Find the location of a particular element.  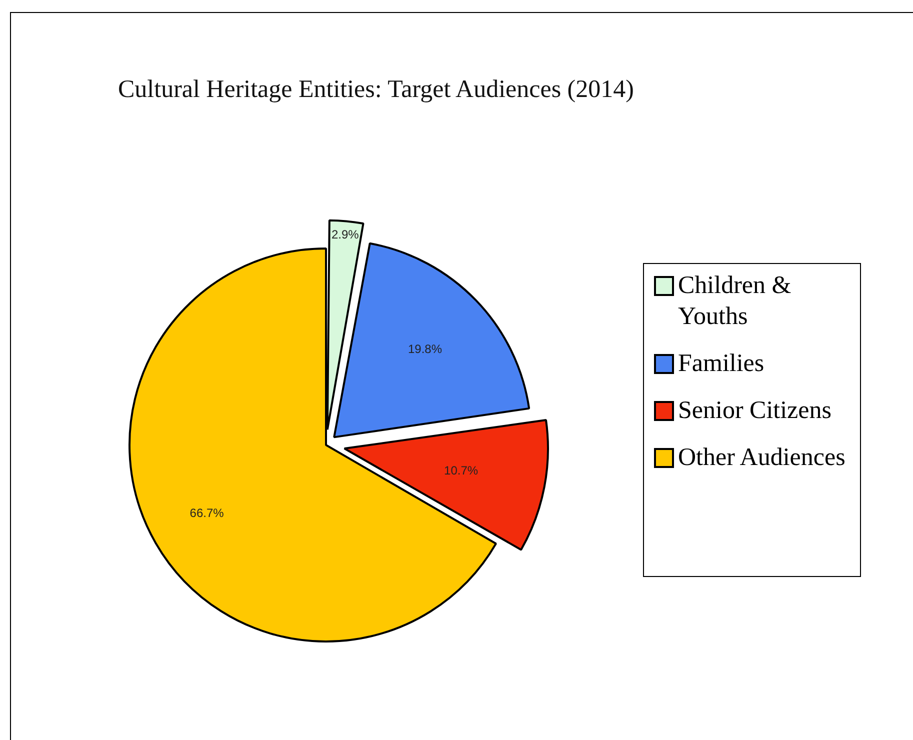

data-label: 2.9% is located at coordinates (345, 235).